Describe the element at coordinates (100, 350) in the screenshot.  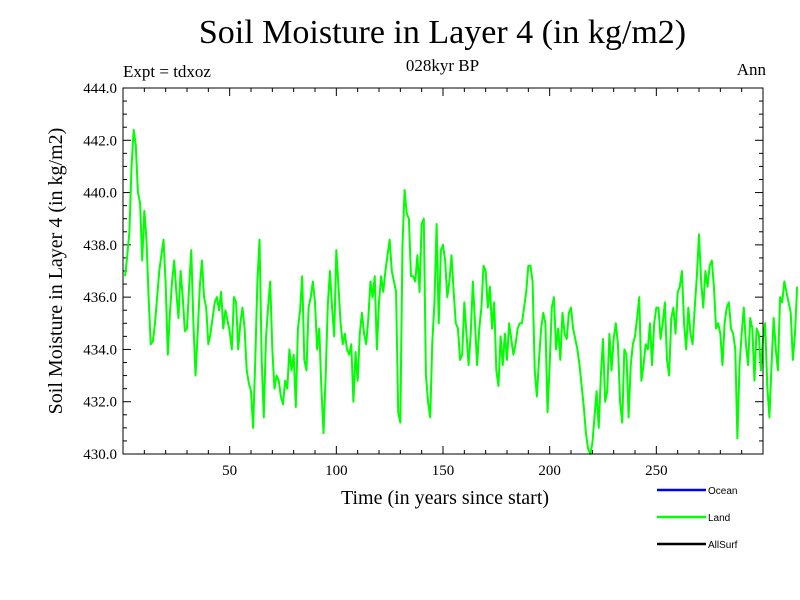
I see `y-tick-label: 434.0` at that location.